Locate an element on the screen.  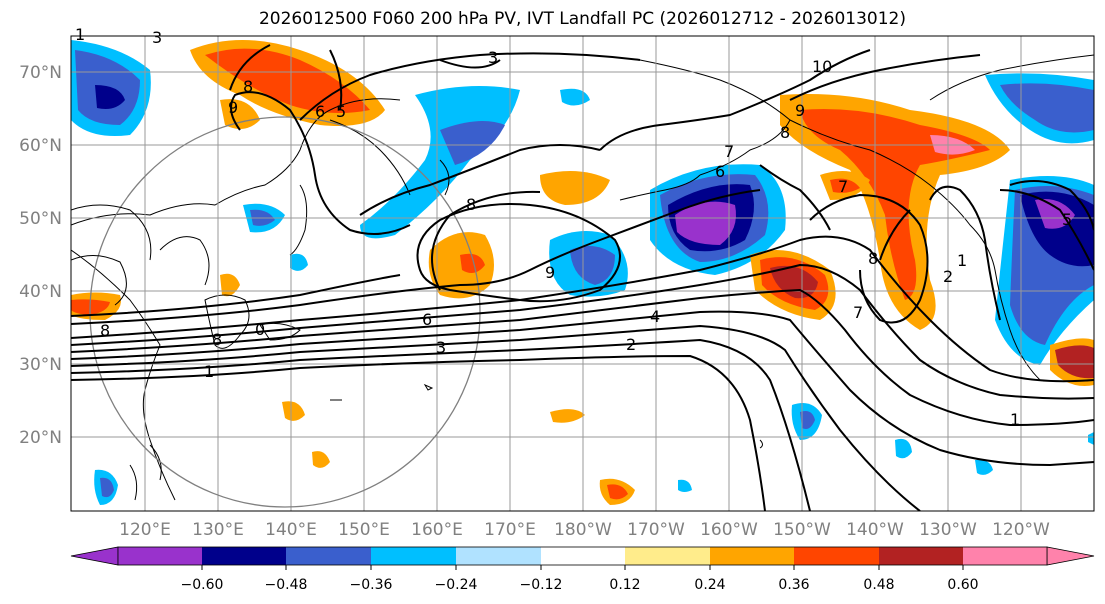
lat-label: 70°N is located at coordinates (40, 73).